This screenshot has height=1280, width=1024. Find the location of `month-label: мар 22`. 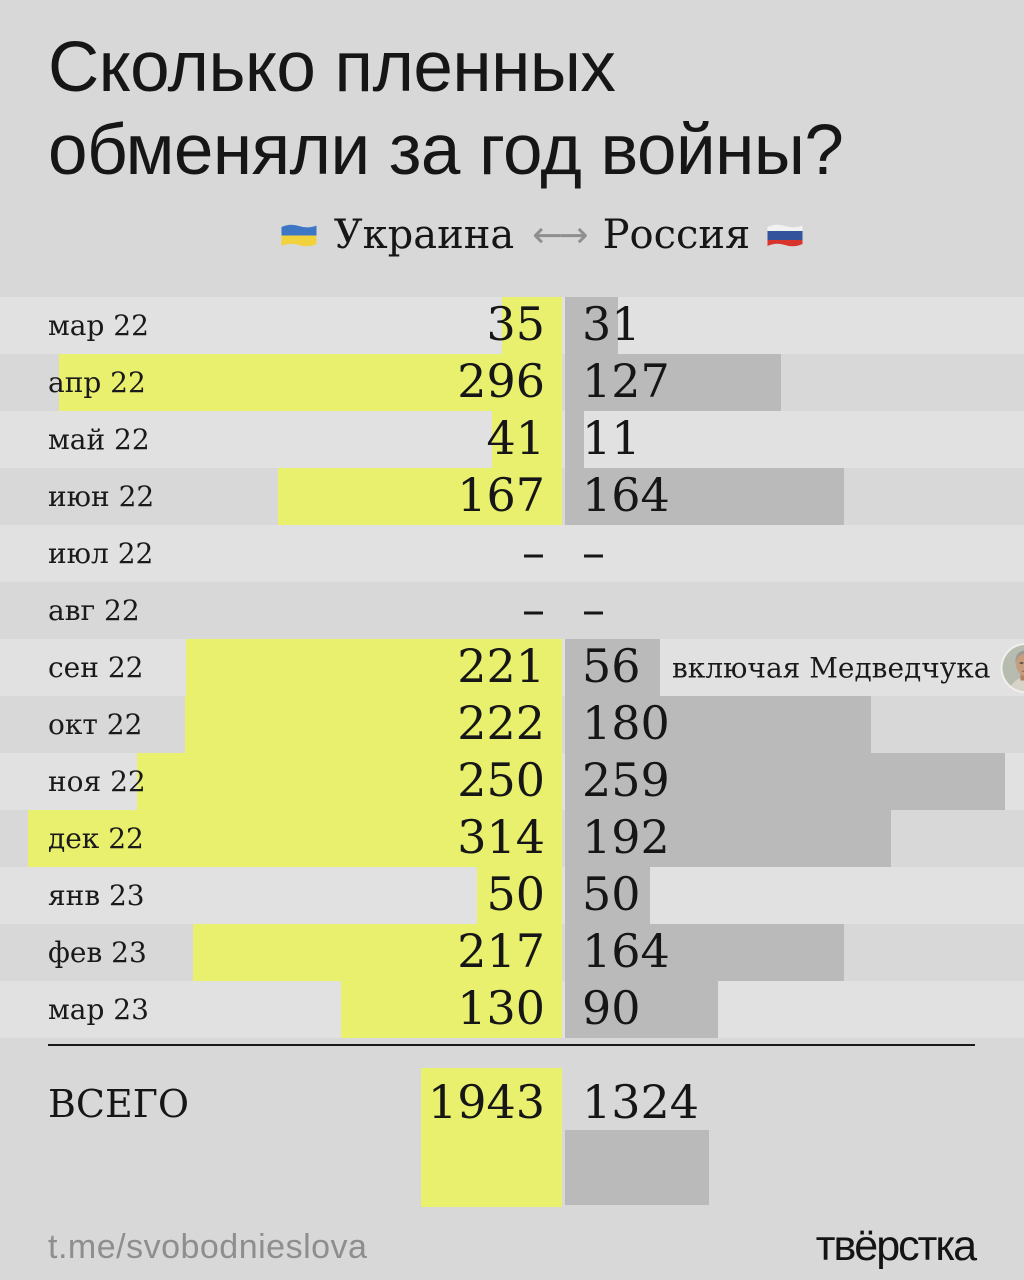

month-label: мар 22 is located at coordinates (98, 325).